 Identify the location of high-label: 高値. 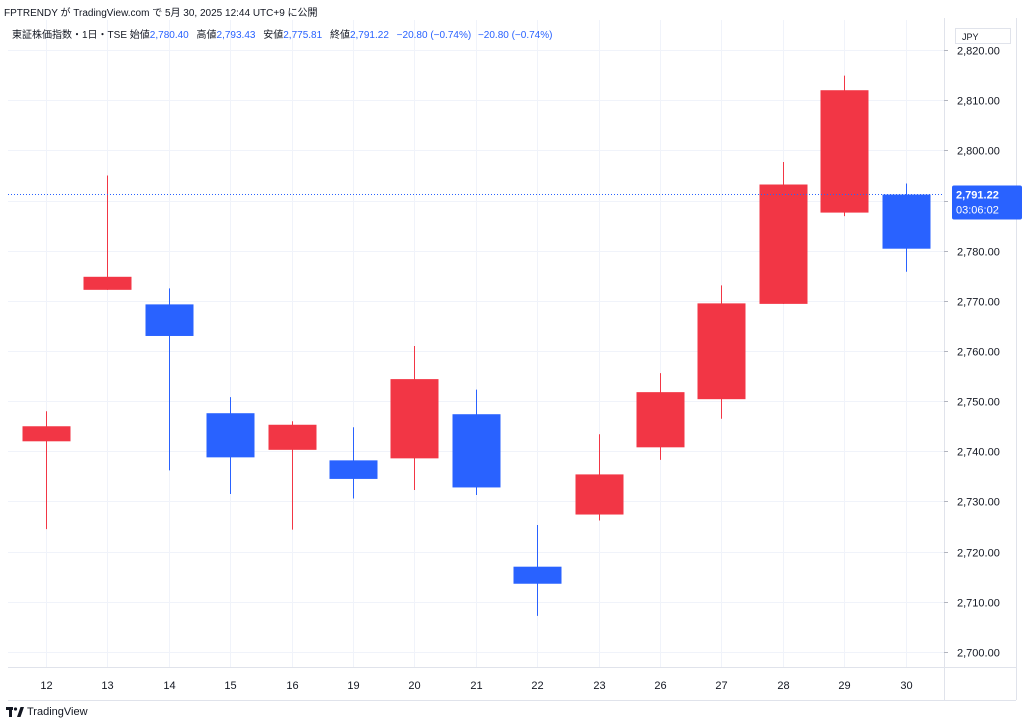
(206, 35).